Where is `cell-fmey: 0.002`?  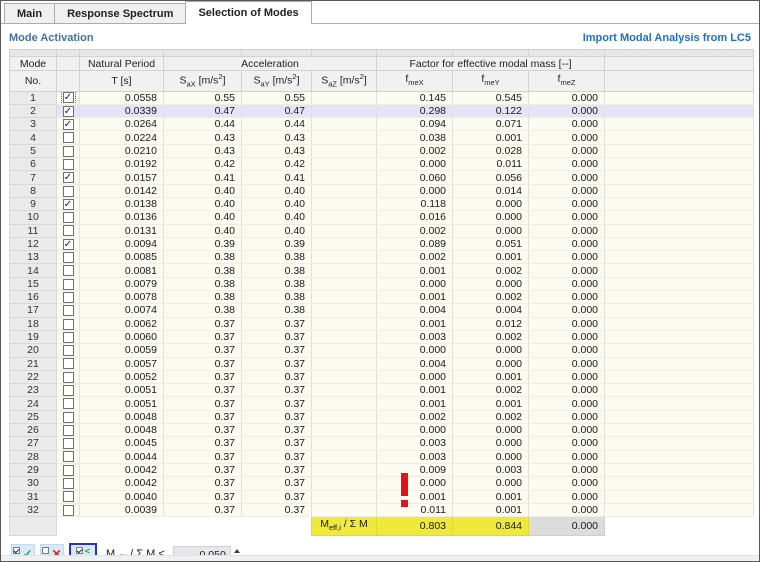 cell-fmey: 0.002 is located at coordinates (490, 337).